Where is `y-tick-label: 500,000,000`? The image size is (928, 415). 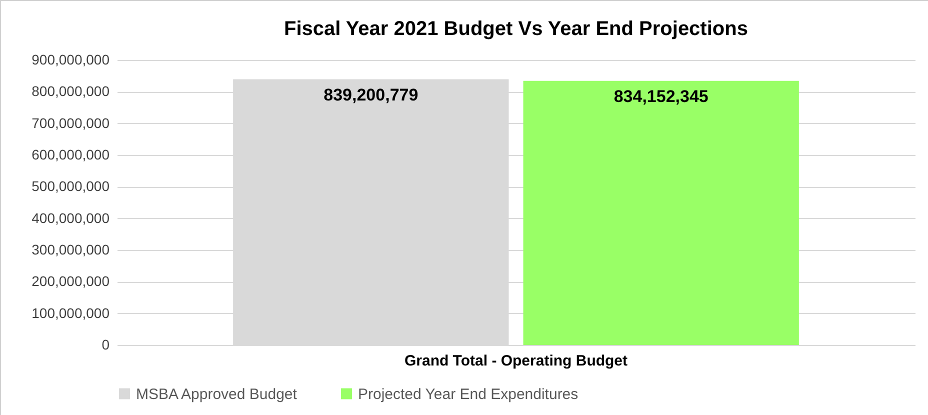
y-tick-label: 500,000,000 is located at coordinates (71, 186).